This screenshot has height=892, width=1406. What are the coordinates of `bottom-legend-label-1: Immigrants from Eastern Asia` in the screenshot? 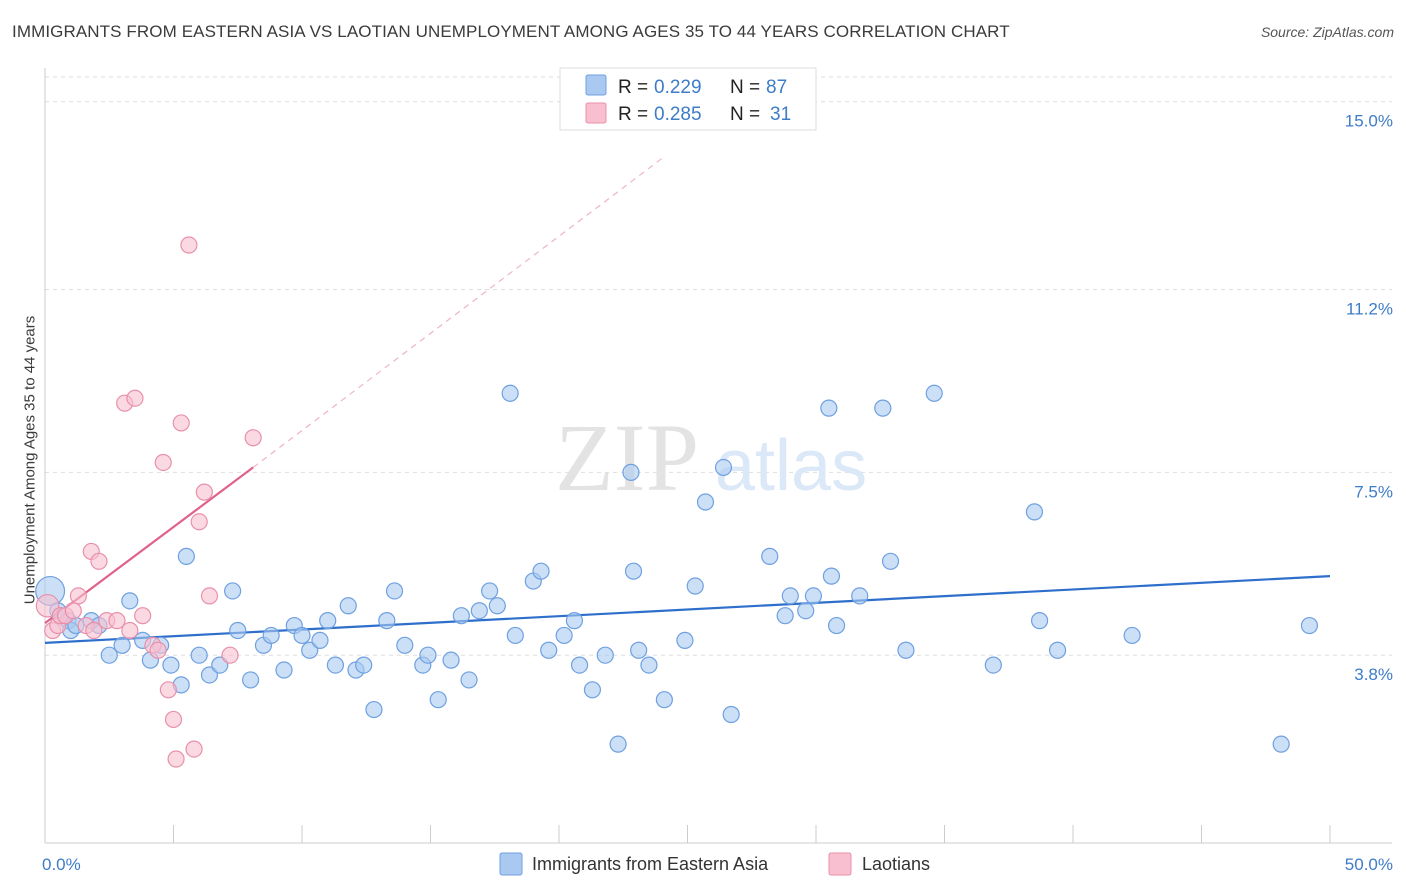 It's located at (650, 864).